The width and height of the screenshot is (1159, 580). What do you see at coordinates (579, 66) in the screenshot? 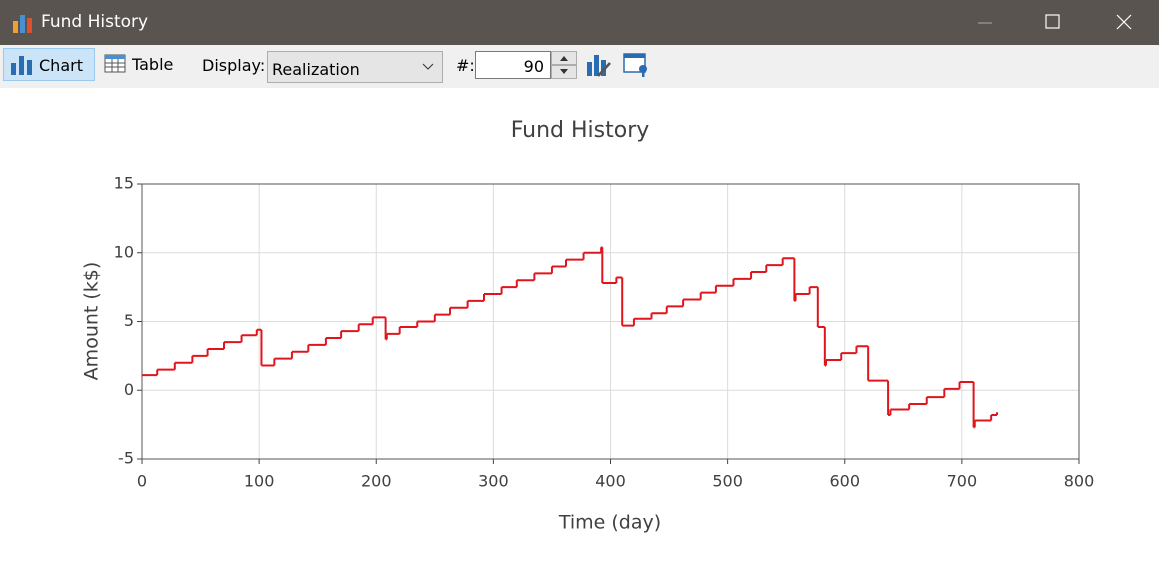
I see `toolbar: Chart Table Display: Realization #: 90` at bounding box center [579, 66].